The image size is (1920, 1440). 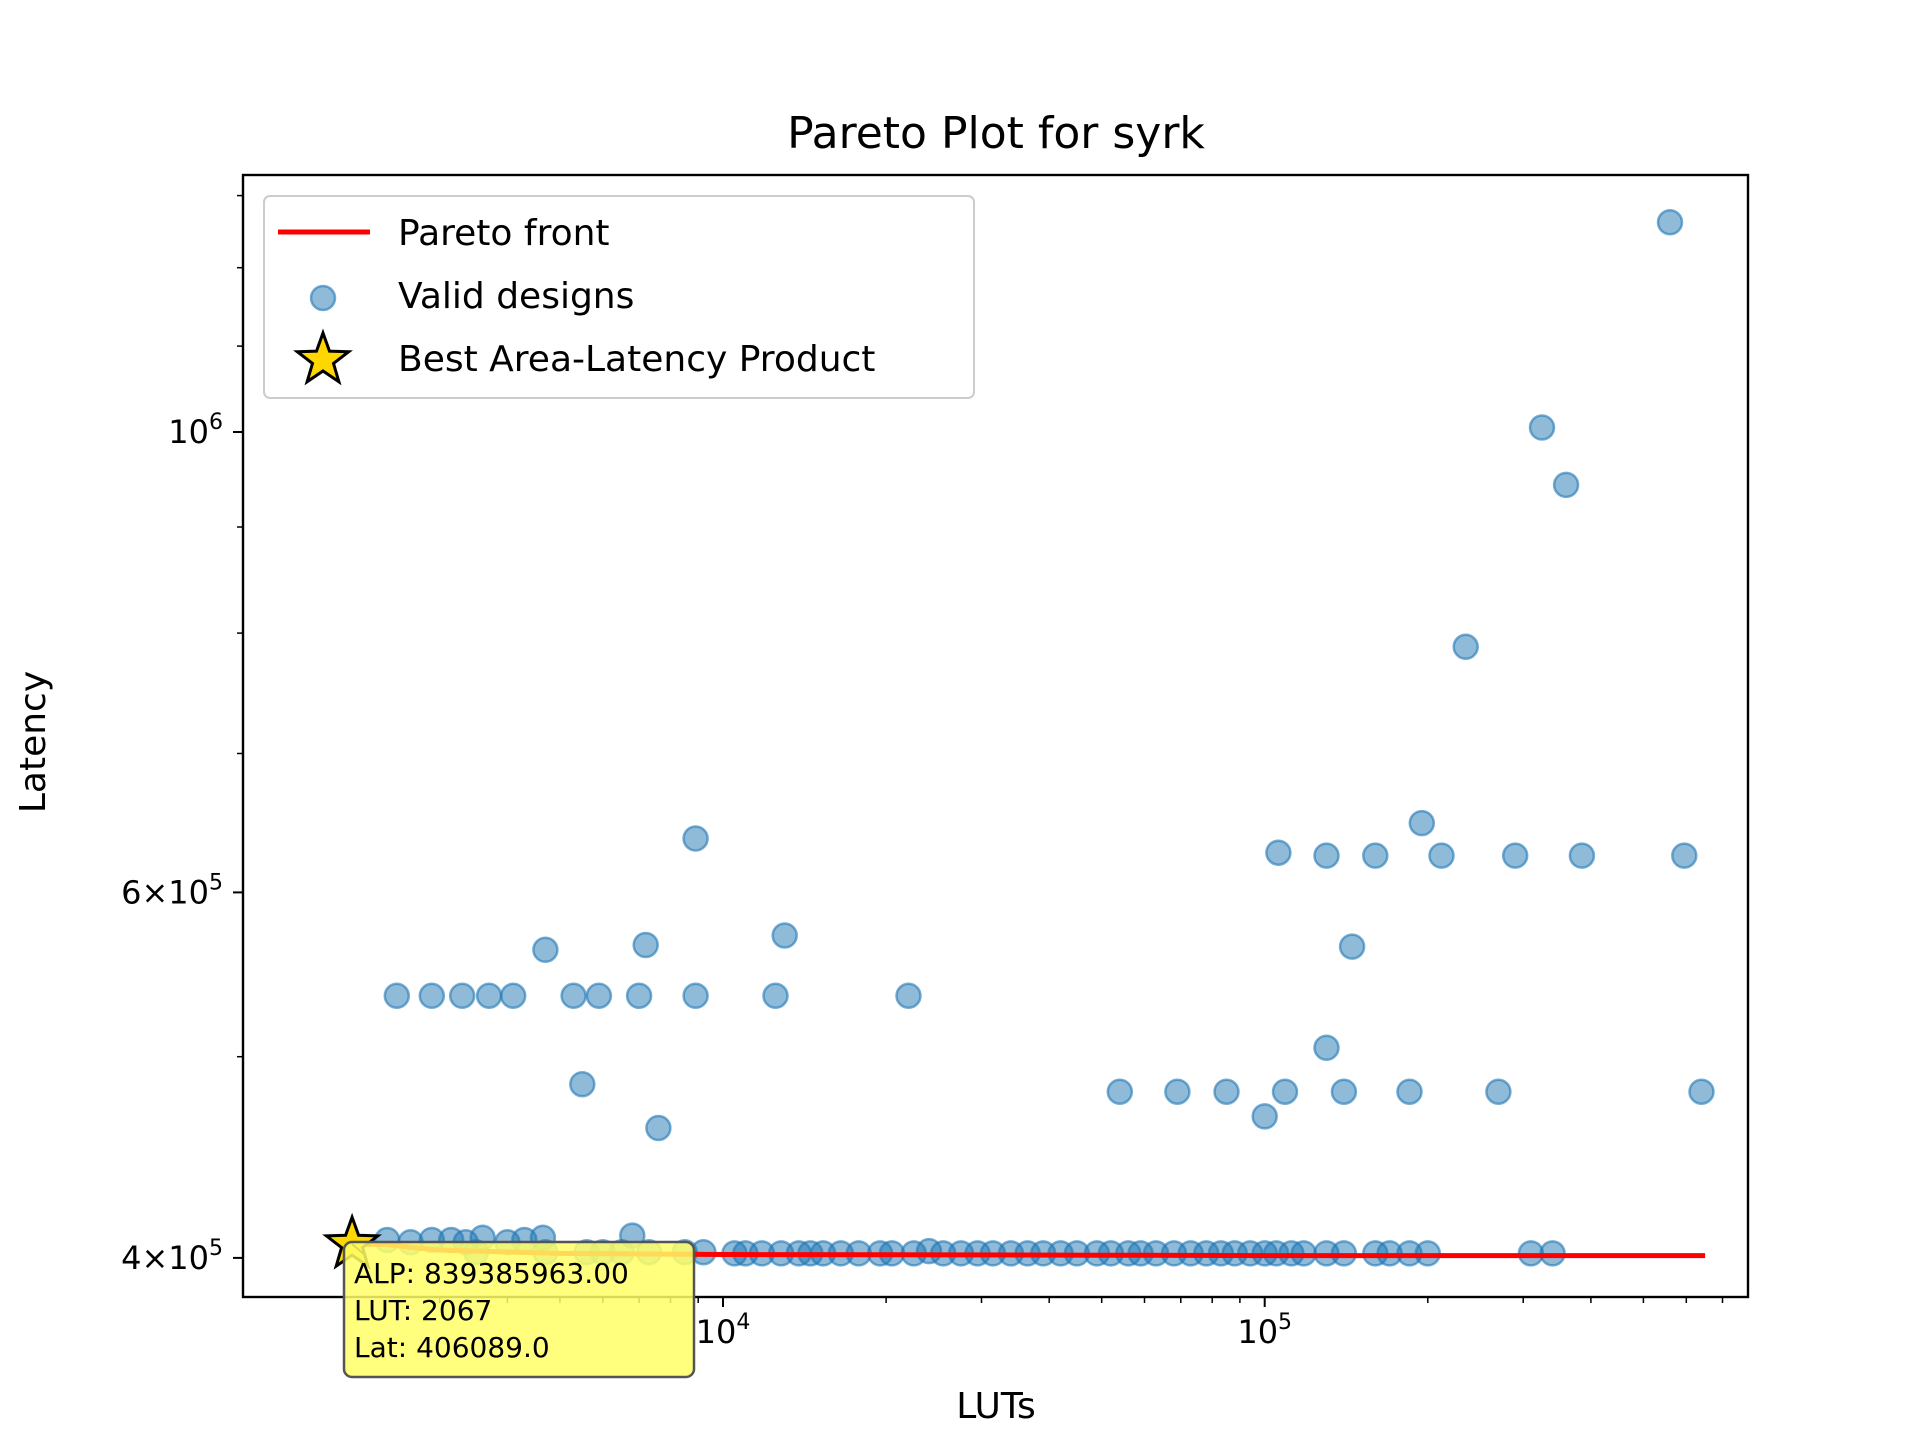 I want to click on x-tick-label: 105, so click(x=1264, y=1330).